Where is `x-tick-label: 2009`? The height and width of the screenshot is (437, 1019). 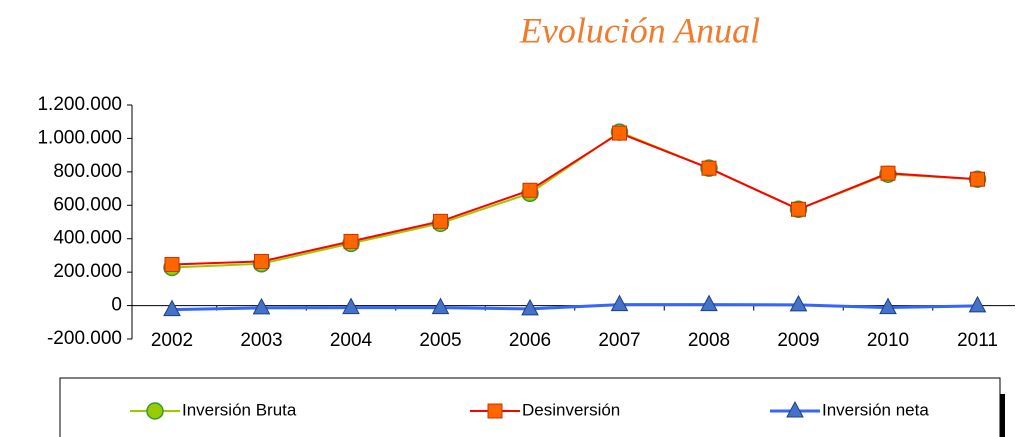
x-tick-label: 2009 is located at coordinates (798, 340).